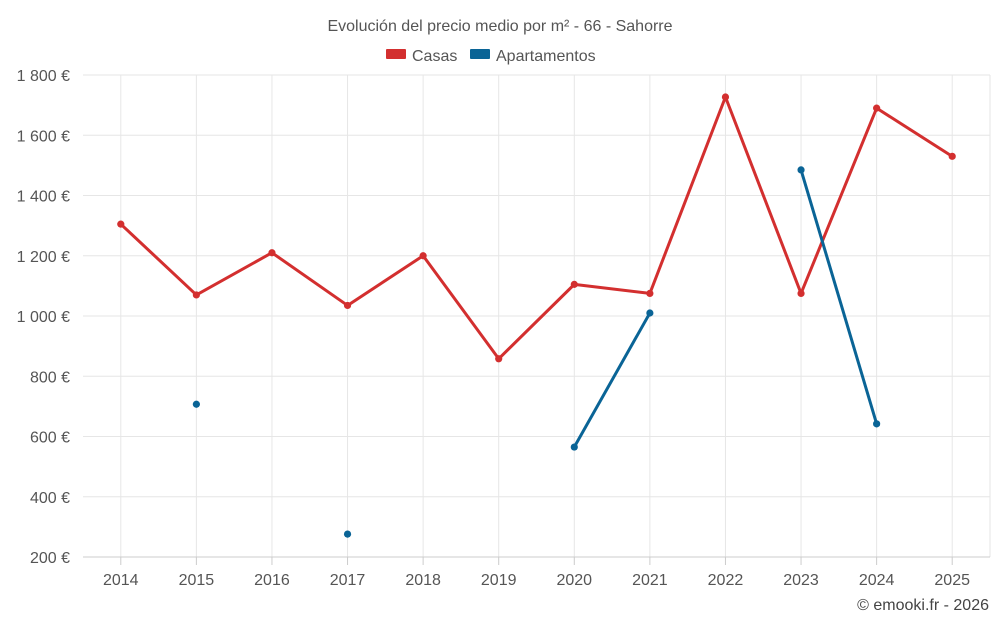 This screenshot has height=625, width=1000. What do you see at coordinates (726, 580) in the screenshot?
I see `x-tick-label: 2022` at bounding box center [726, 580].